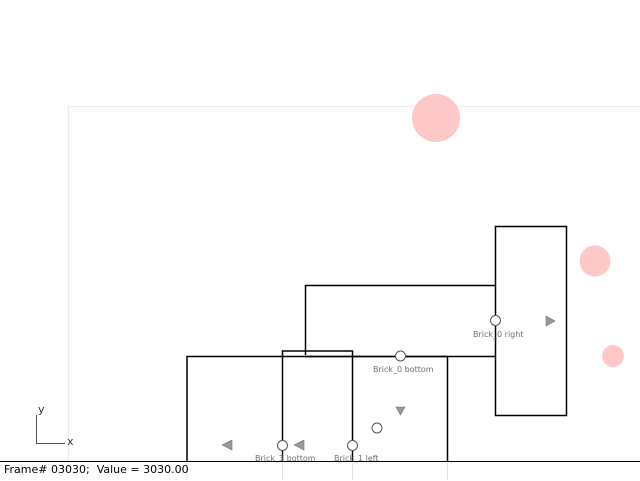  What do you see at coordinates (227, 445) in the screenshot?
I see `arrow-left-icon` at bounding box center [227, 445].